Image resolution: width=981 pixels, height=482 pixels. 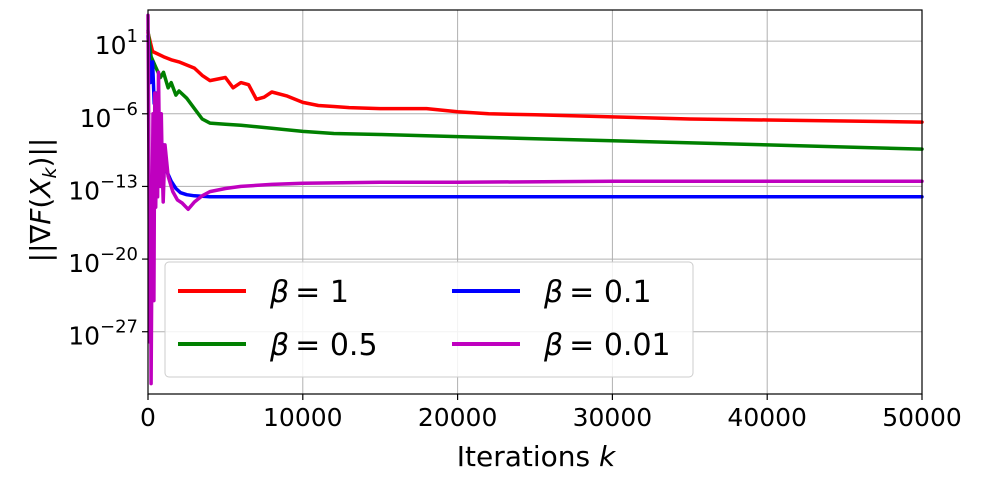 I want to click on y-tick-label-1: 10⁻⁶, so click(x=109, y=116).